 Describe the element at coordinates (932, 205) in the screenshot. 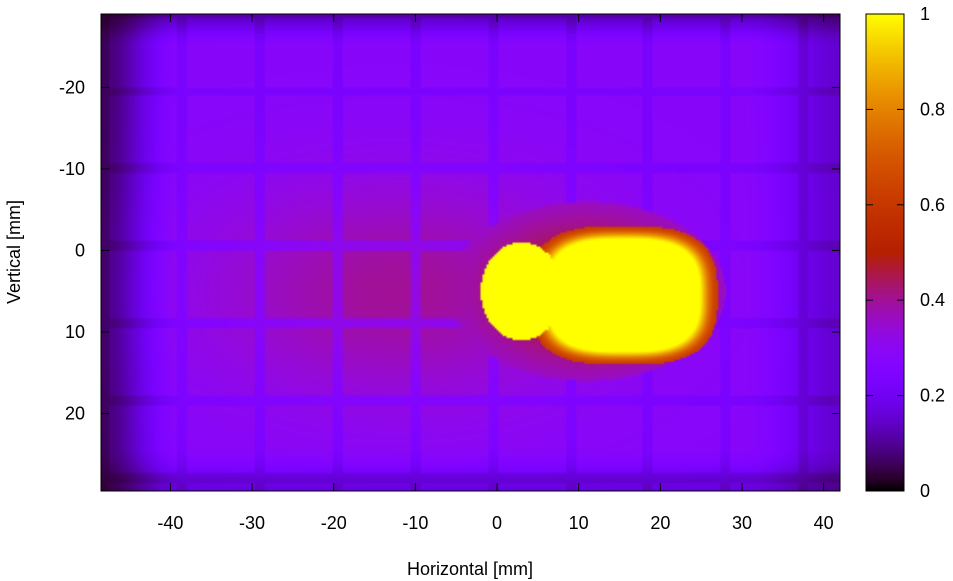

I see `colorbar-tick-label: 0.6` at that location.